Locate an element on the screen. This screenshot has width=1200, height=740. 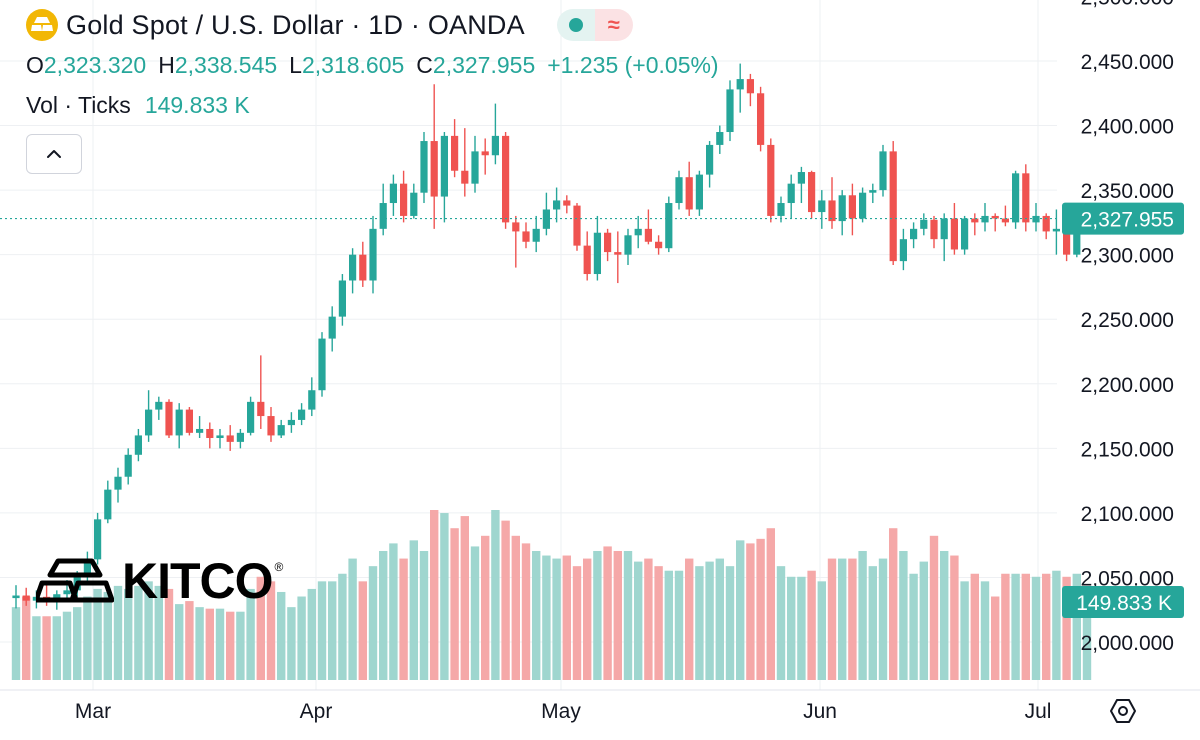
chart-settings-button is located at coordinates (1123, 711).